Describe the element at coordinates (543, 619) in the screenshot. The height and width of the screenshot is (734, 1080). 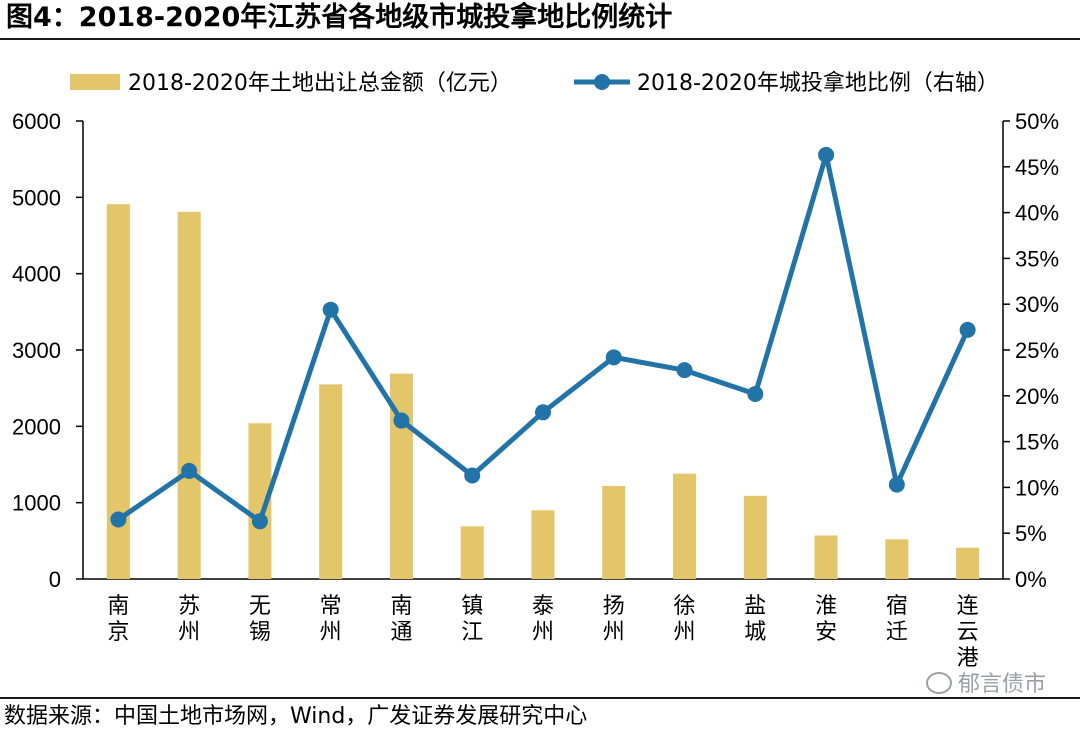
I see `category-label: 泰州` at that location.